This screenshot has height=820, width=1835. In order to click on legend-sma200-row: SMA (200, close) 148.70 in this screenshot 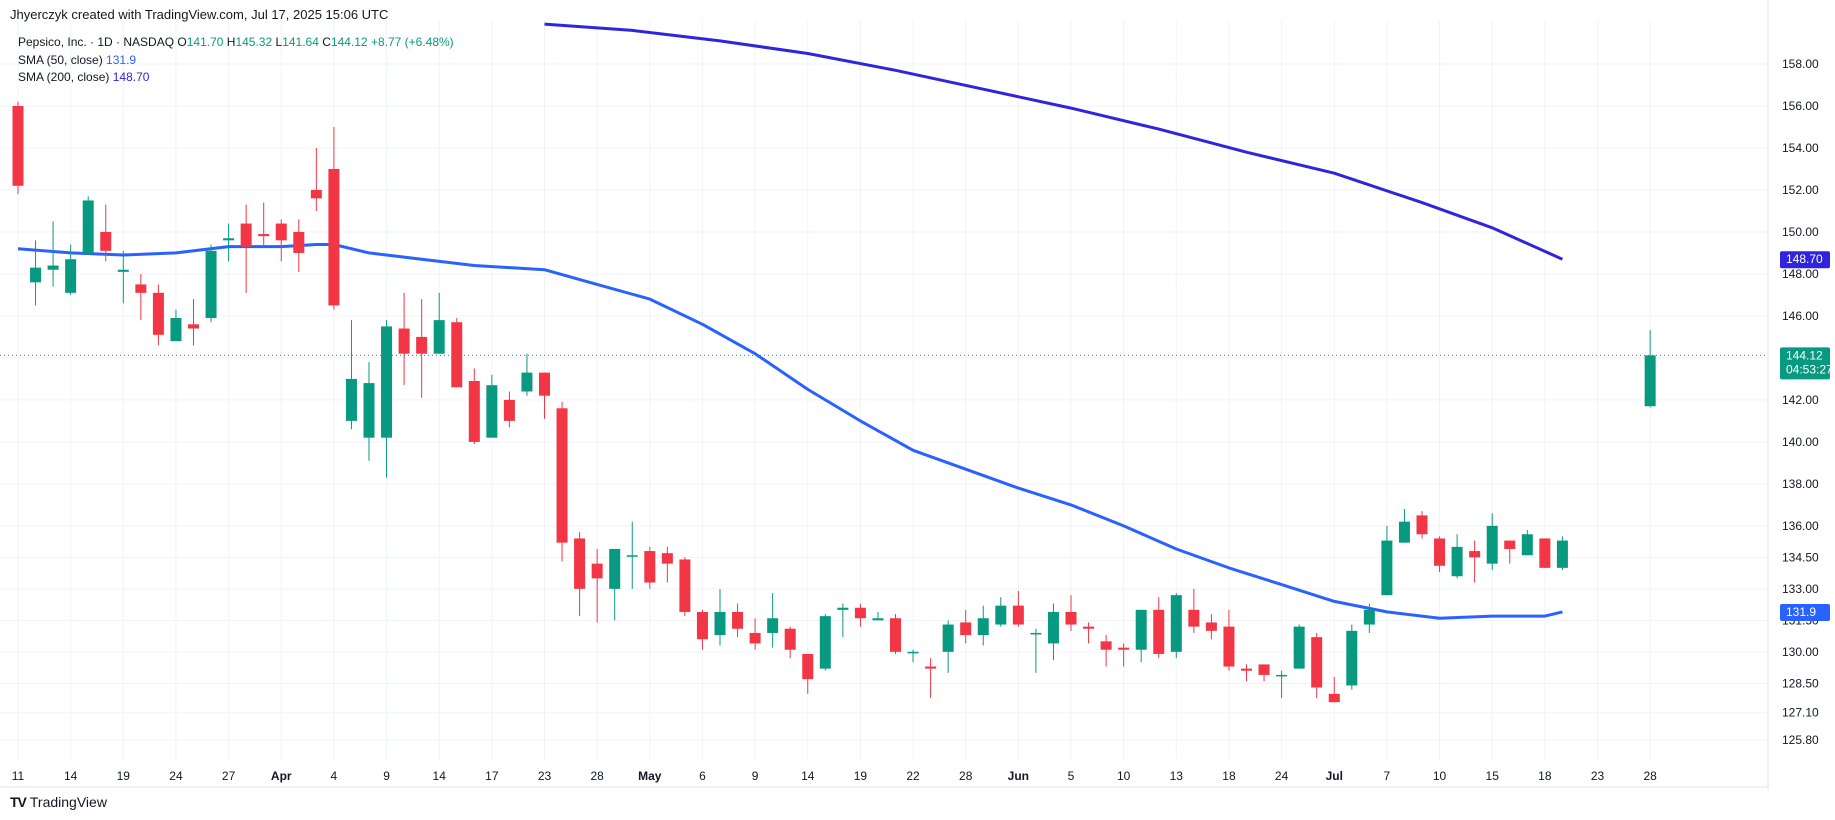, I will do `click(236, 78)`.